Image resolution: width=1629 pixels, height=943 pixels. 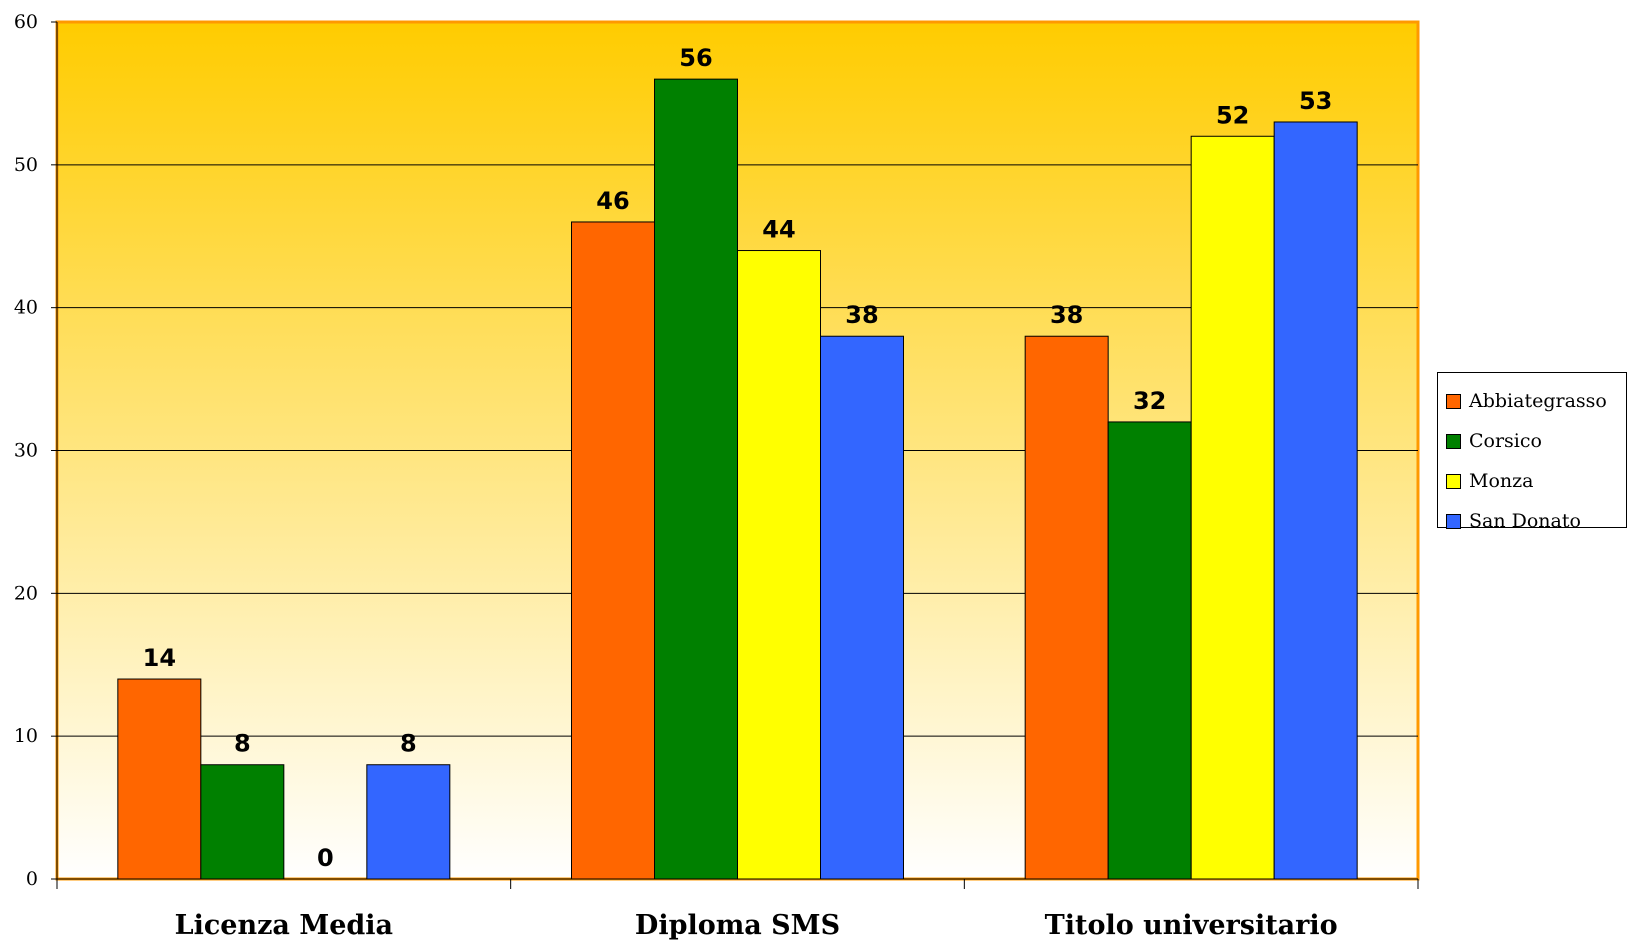 I want to click on legend-label: Corsico, so click(x=1505, y=441).